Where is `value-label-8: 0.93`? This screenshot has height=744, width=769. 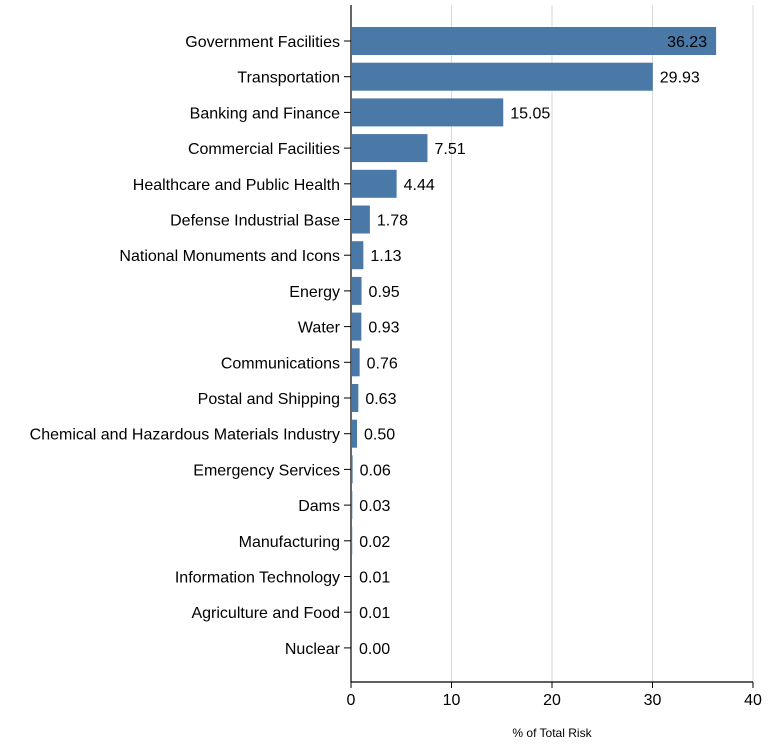
value-label-8: 0.93 is located at coordinates (383, 328).